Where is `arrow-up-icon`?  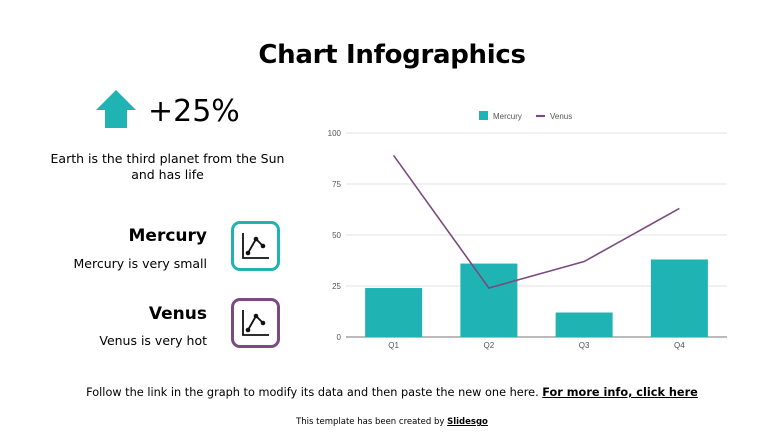 arrow-up-icon is located at coordinates (116, 109).